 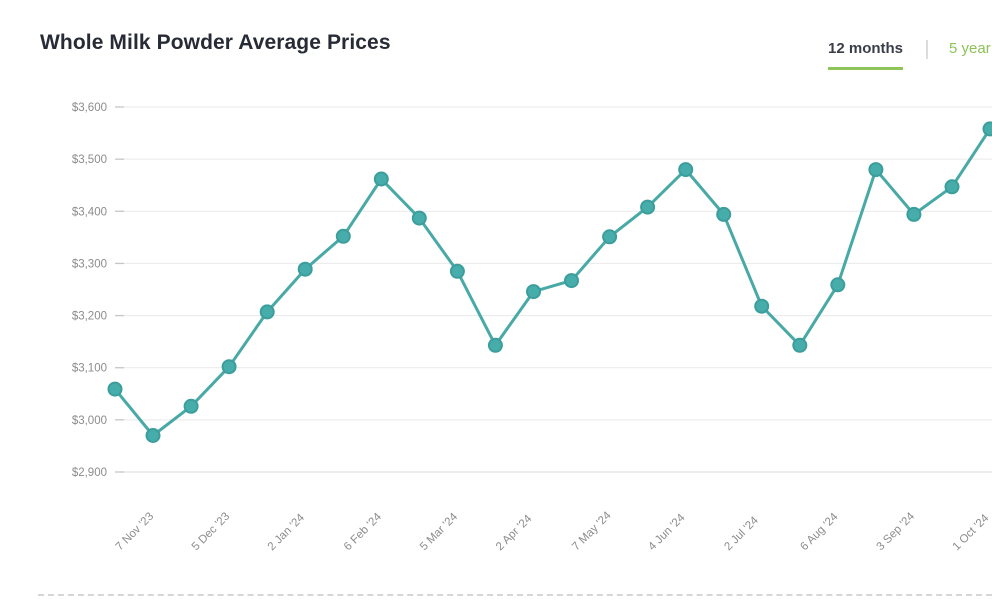 I want to click on y-axis-label: $3,600, so click(x=89, y=108).